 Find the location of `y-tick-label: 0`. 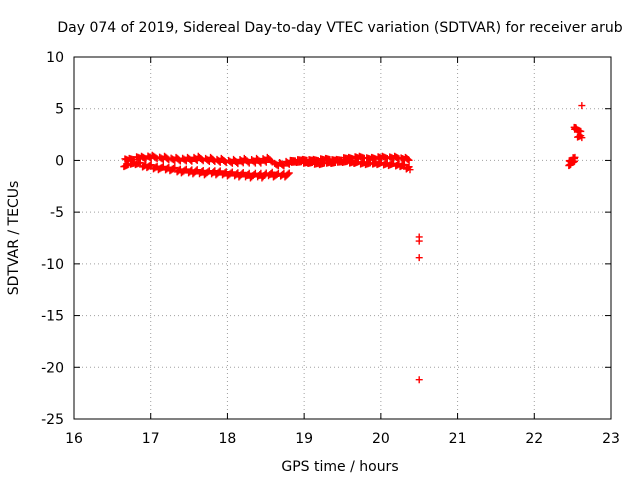

y-tick-label: 0 is located at coordinates (59, 161).